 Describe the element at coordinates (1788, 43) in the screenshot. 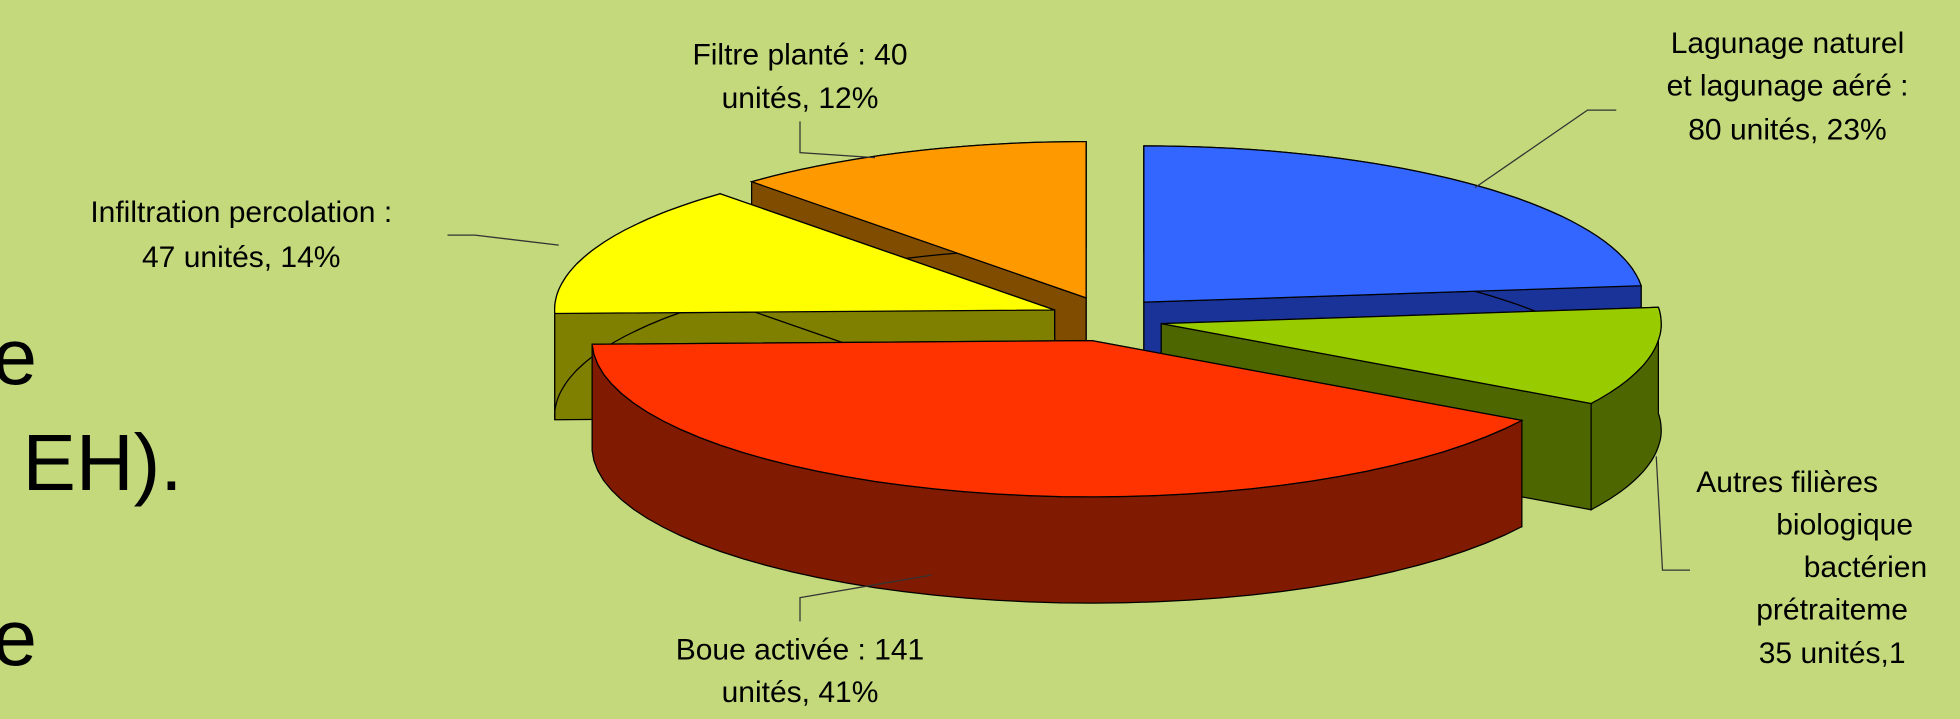

I see `data-label: Lagunage naturel` at that location.